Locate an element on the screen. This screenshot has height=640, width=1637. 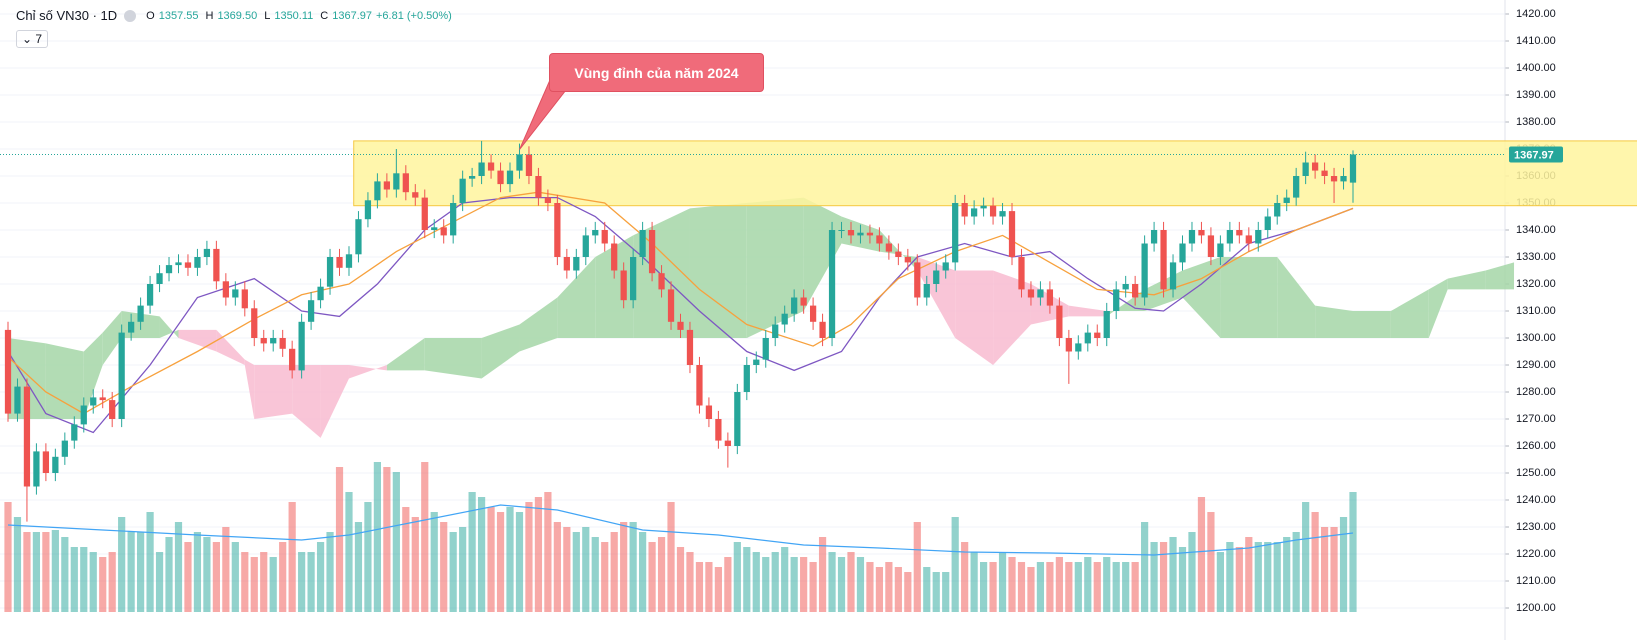
indicator-count: 7 is located at coordinates (39, 39).